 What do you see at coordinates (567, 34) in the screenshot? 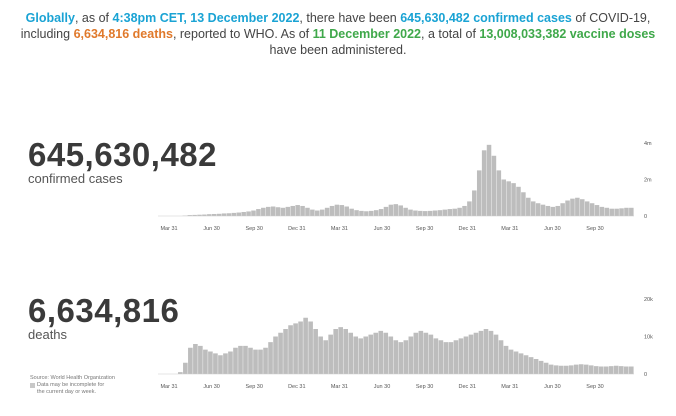
I see `summary-vaccine-doses: 13,008,033,382 vaccine doses` at bounding box center [567, 34].